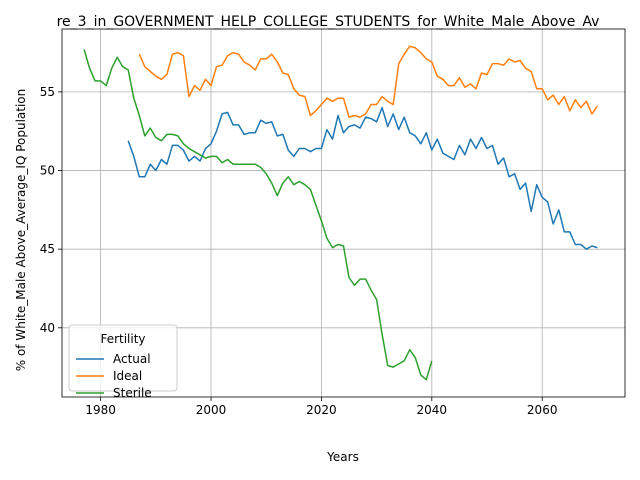  Describe the element at coordinates (542, 410) in the screenshot. I see `x-tick-label: 2060` at that location.